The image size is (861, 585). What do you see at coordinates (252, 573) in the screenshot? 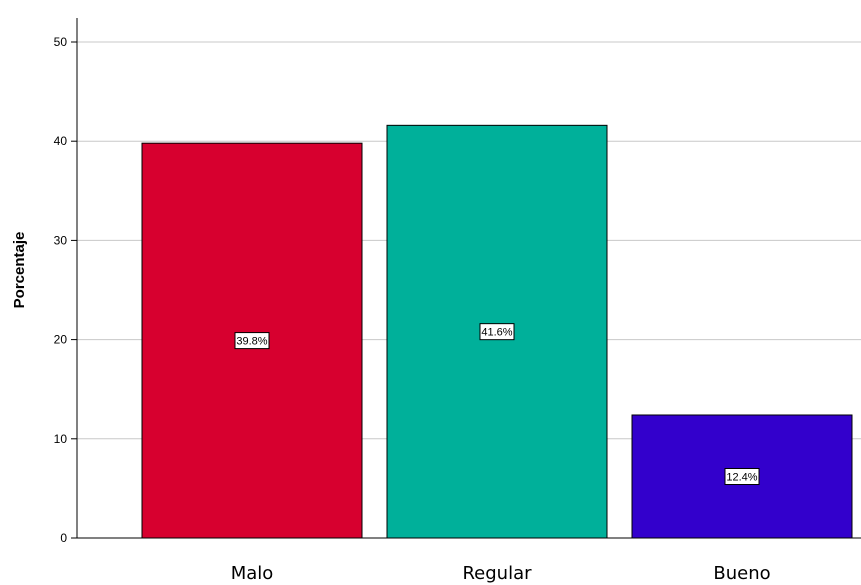
I see `category-label: Malo` at bounding box center [252, 573].